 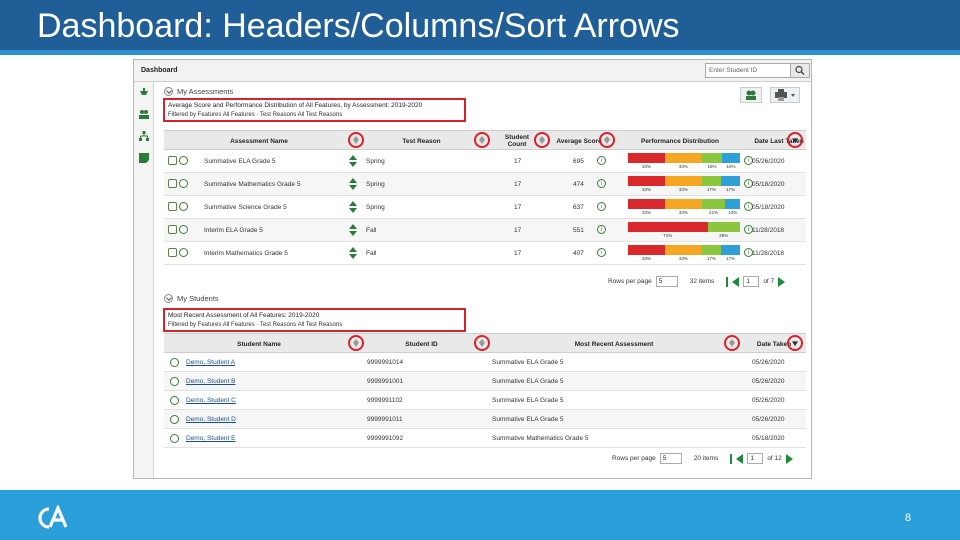 What do you see at coordinates (749, 70) in the screenshot?
I see `student-search-input: Enter Student ID` at bounding box center [749, 70].